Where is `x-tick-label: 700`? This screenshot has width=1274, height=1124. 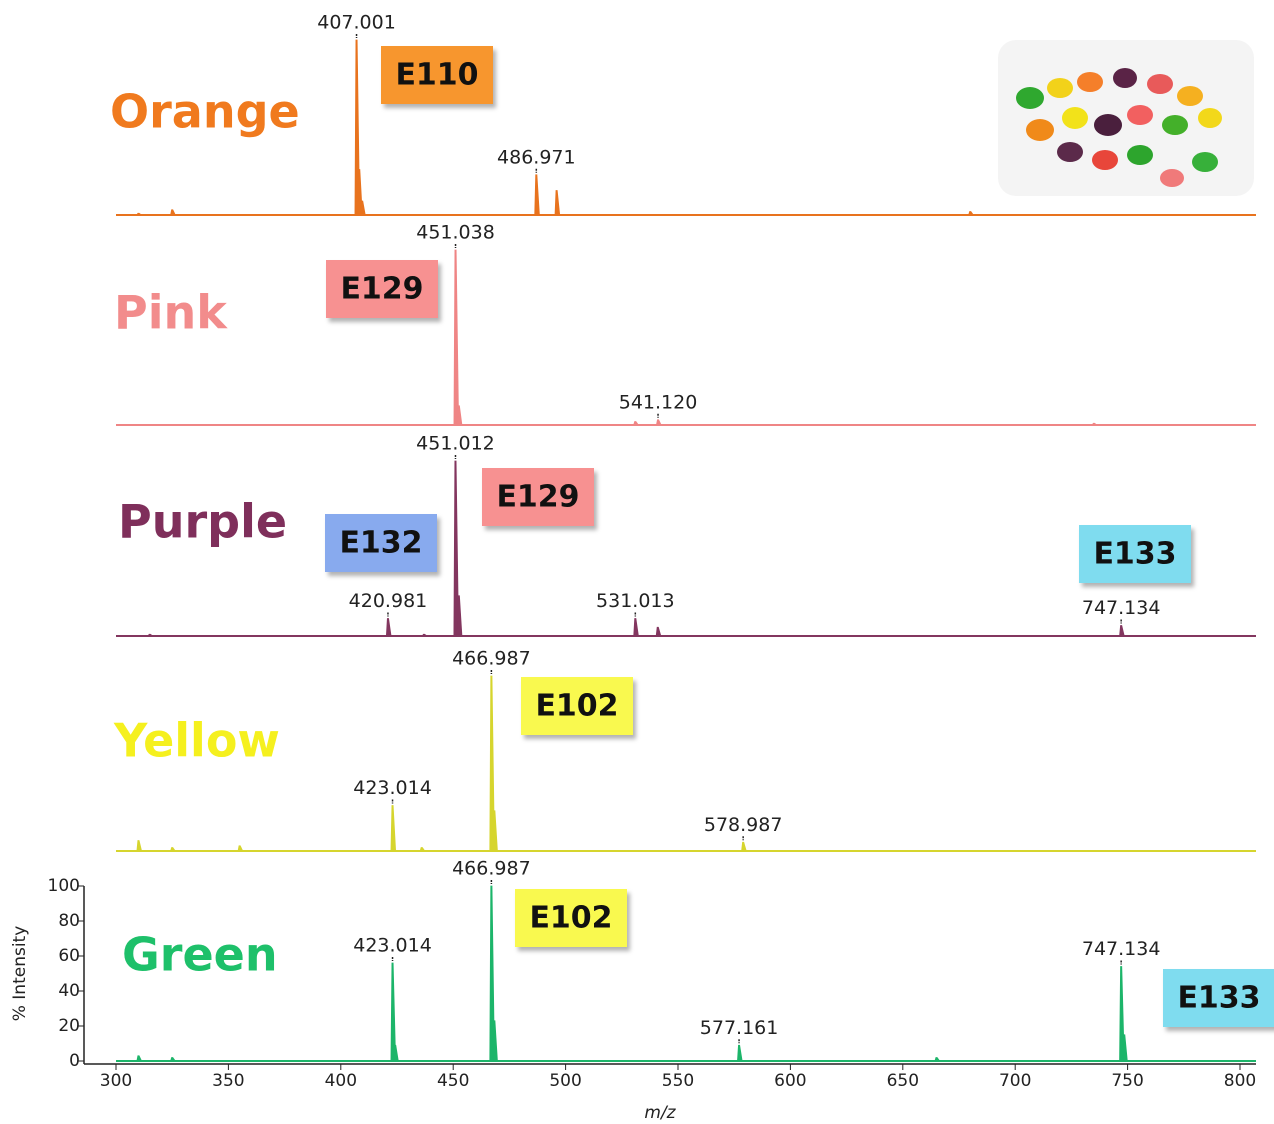
x-tick-label: 700 is located at coordinates (1015, 1081).